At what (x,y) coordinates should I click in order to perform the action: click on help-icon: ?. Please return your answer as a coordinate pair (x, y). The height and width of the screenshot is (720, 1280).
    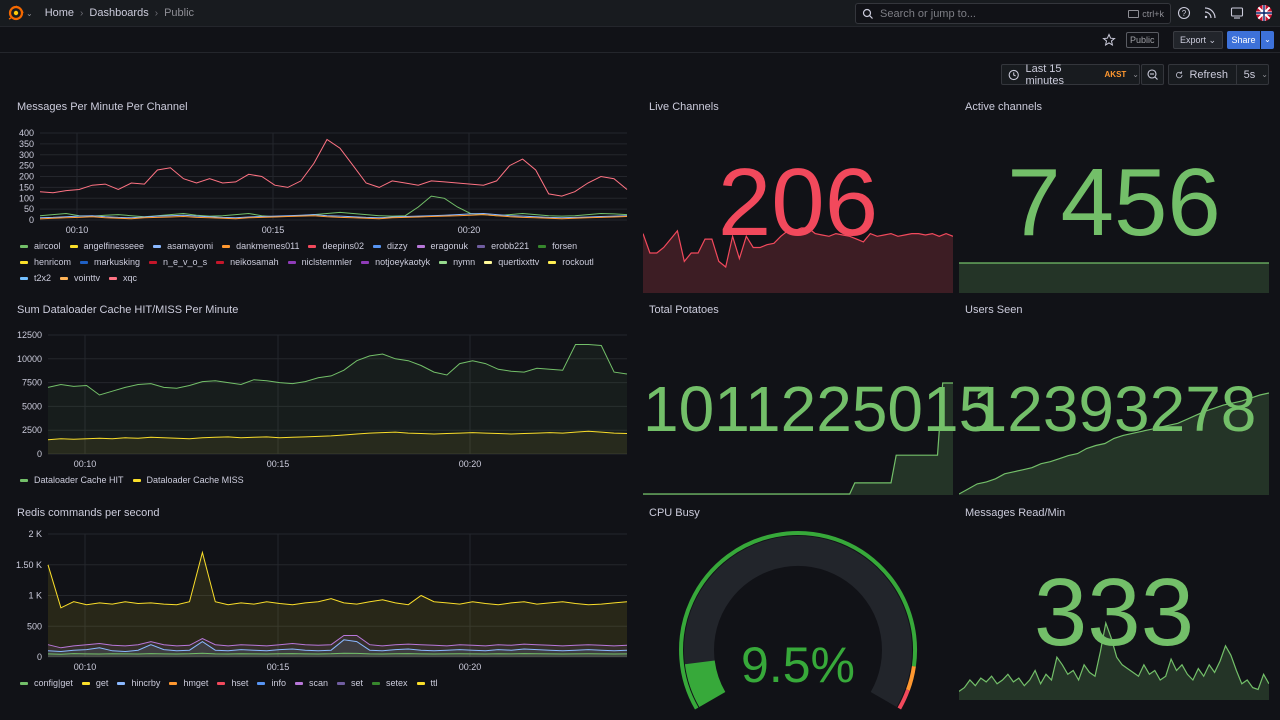
    Looking at the image, I should click on (1184, 13).